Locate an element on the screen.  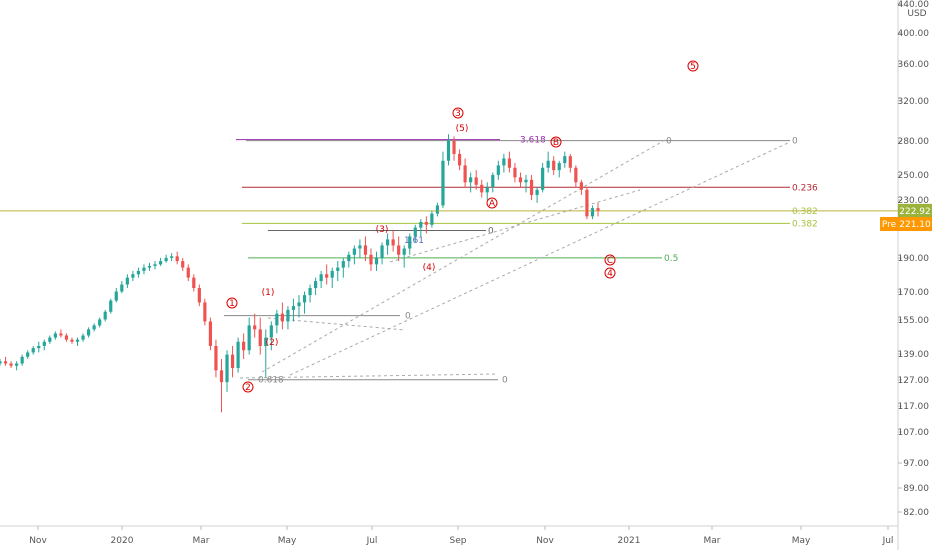
price-tick-label: 155.00 is located at coordinates (914, 321).